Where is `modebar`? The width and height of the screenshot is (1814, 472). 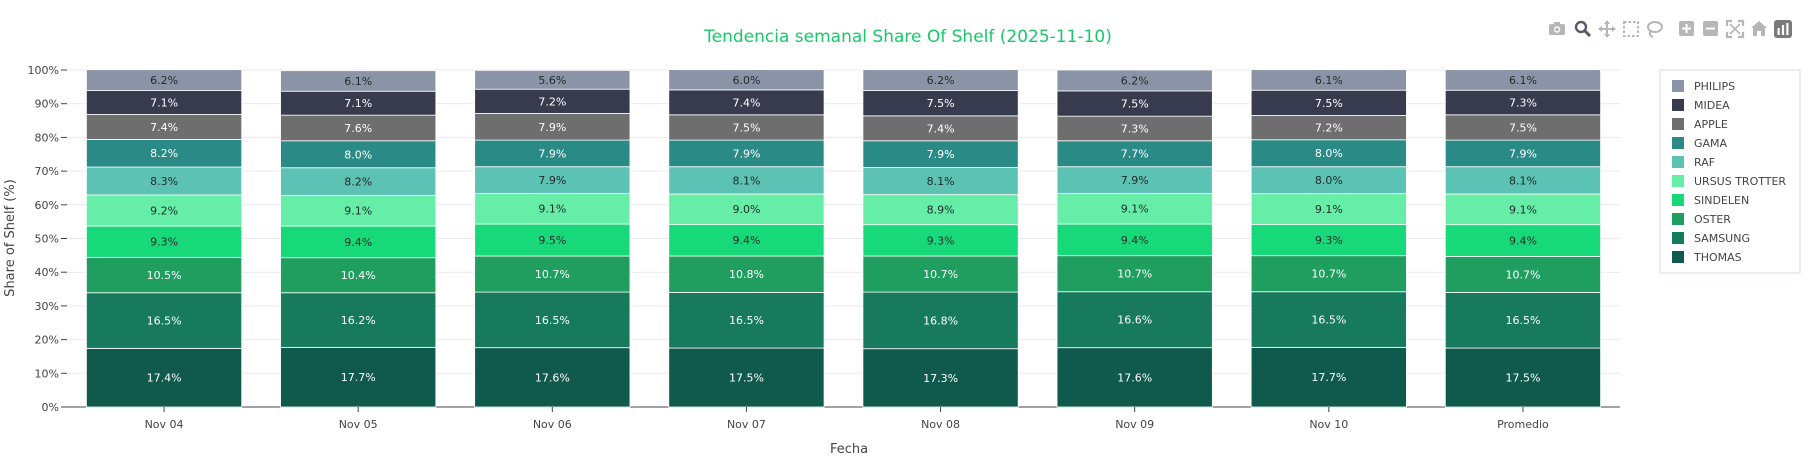 modebar is located at coordinates (1670, 29).